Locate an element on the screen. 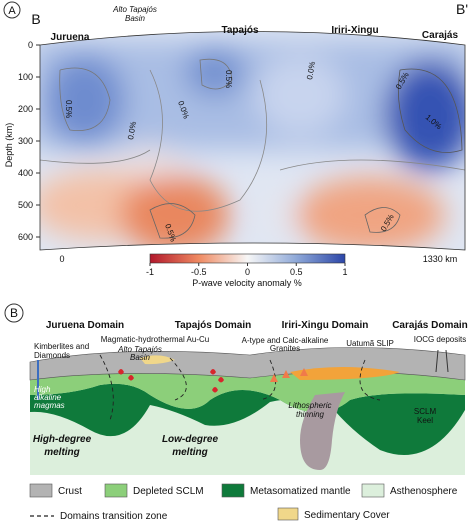 The height and width of the screenshot is (526, 474). y-tick-label: 300 is located at coordinates (25, 141).